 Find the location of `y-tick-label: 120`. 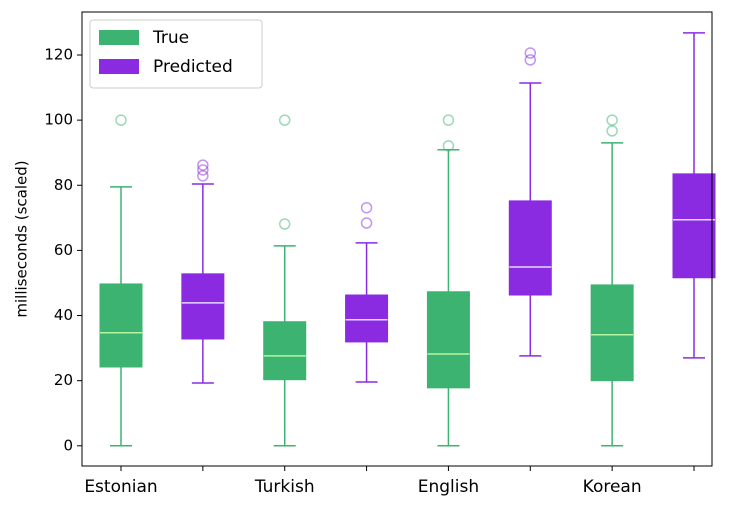

y-tick-label: 120 is located at coordinates (58, 54).